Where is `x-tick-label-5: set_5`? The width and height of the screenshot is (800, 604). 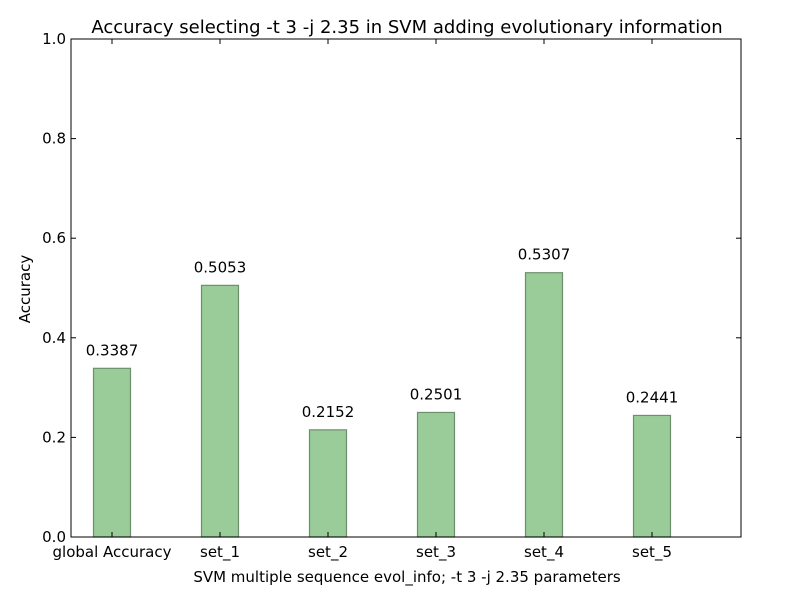
x-tick-label-5: set_5 is located at coordinates (652, 552).